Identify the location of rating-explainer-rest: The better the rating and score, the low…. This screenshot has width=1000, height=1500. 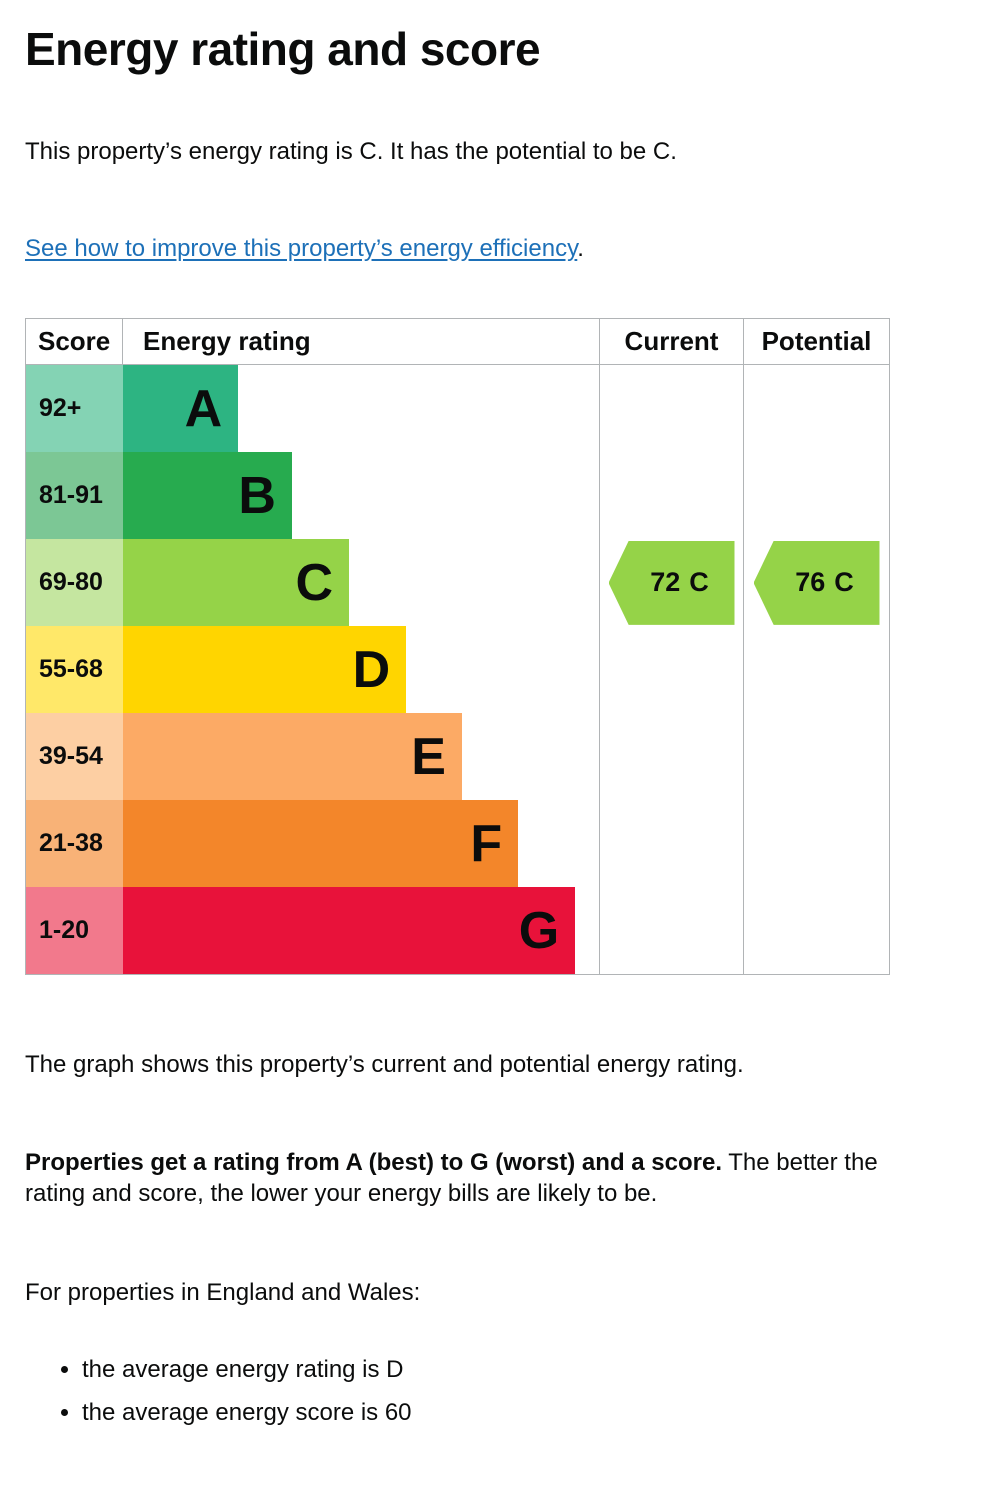
(451, 1177).